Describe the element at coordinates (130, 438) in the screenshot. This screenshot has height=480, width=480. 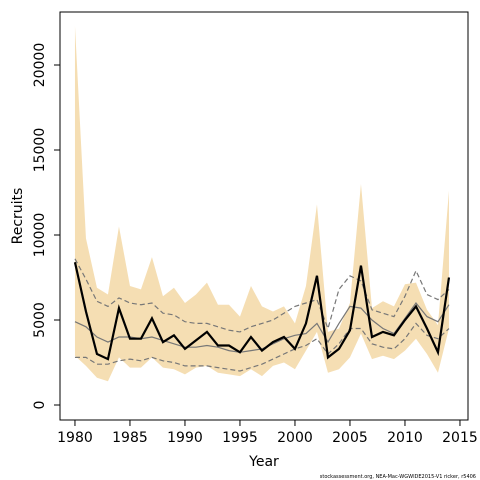
I see `x-tick-label: 1985` at that location.